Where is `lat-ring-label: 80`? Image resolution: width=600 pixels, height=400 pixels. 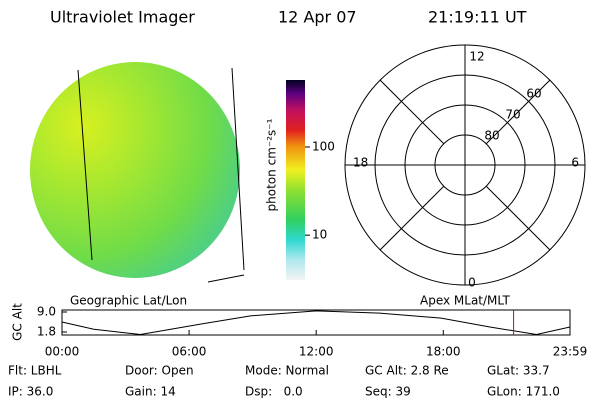
lat-ring-label: 80 is located at coordinates (491, 136).